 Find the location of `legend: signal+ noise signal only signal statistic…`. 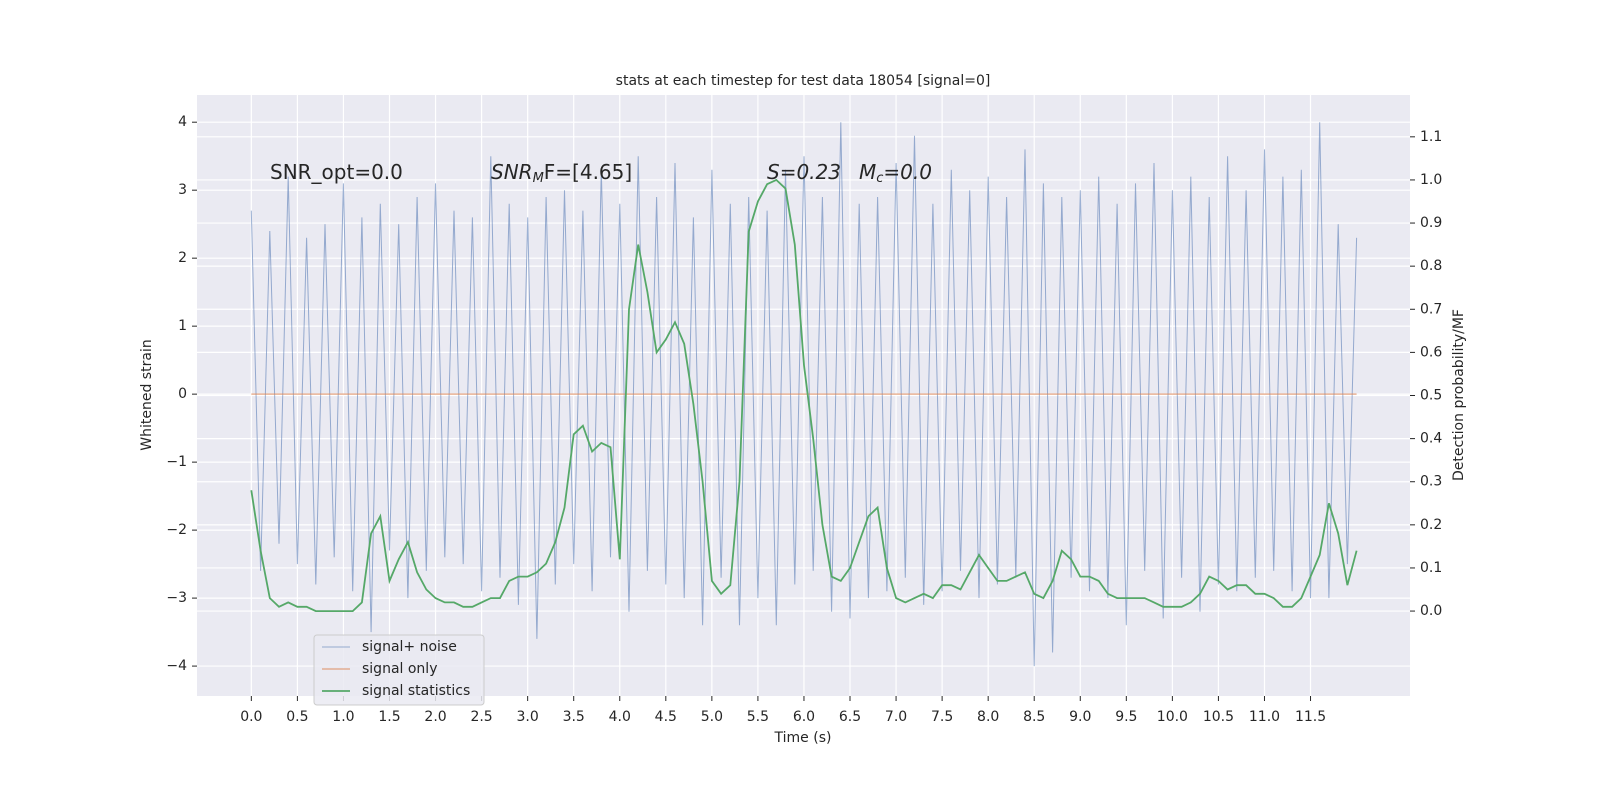

legend: signal+ noise signal only signal statistic… is located at coordinates (399, 670).